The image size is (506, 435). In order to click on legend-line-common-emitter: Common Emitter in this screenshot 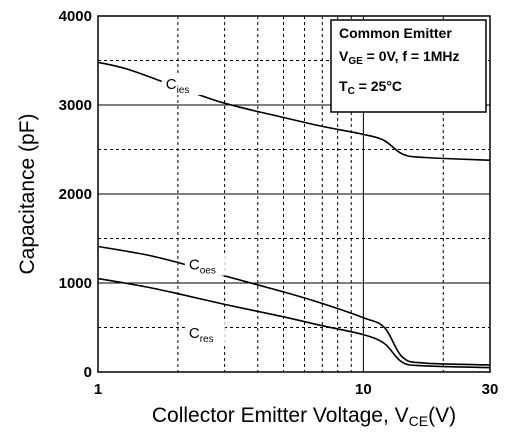, I will do `click(395, 33)`.